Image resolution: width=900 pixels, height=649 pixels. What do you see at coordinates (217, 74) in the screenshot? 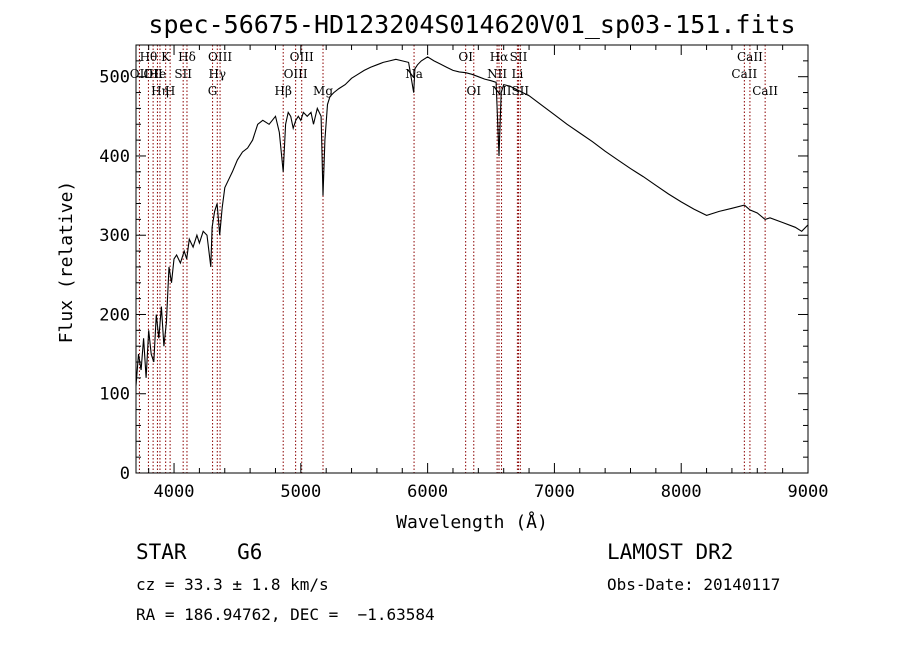
I see `line-marker-label: Hγ` at bounding box center [217, 74].